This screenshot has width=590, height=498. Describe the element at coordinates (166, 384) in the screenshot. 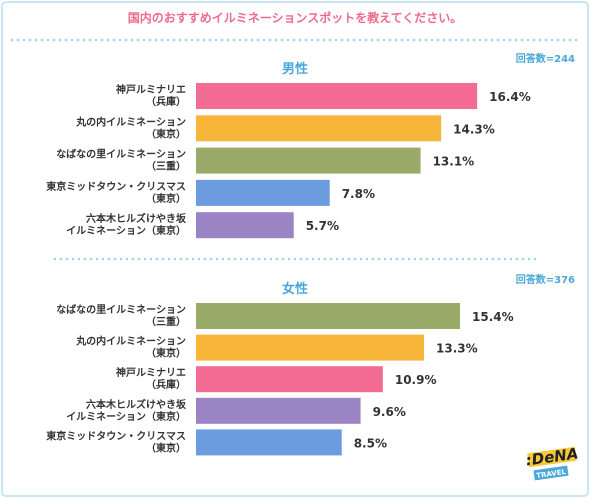

I see `category-label: （兵庫）` at that location.